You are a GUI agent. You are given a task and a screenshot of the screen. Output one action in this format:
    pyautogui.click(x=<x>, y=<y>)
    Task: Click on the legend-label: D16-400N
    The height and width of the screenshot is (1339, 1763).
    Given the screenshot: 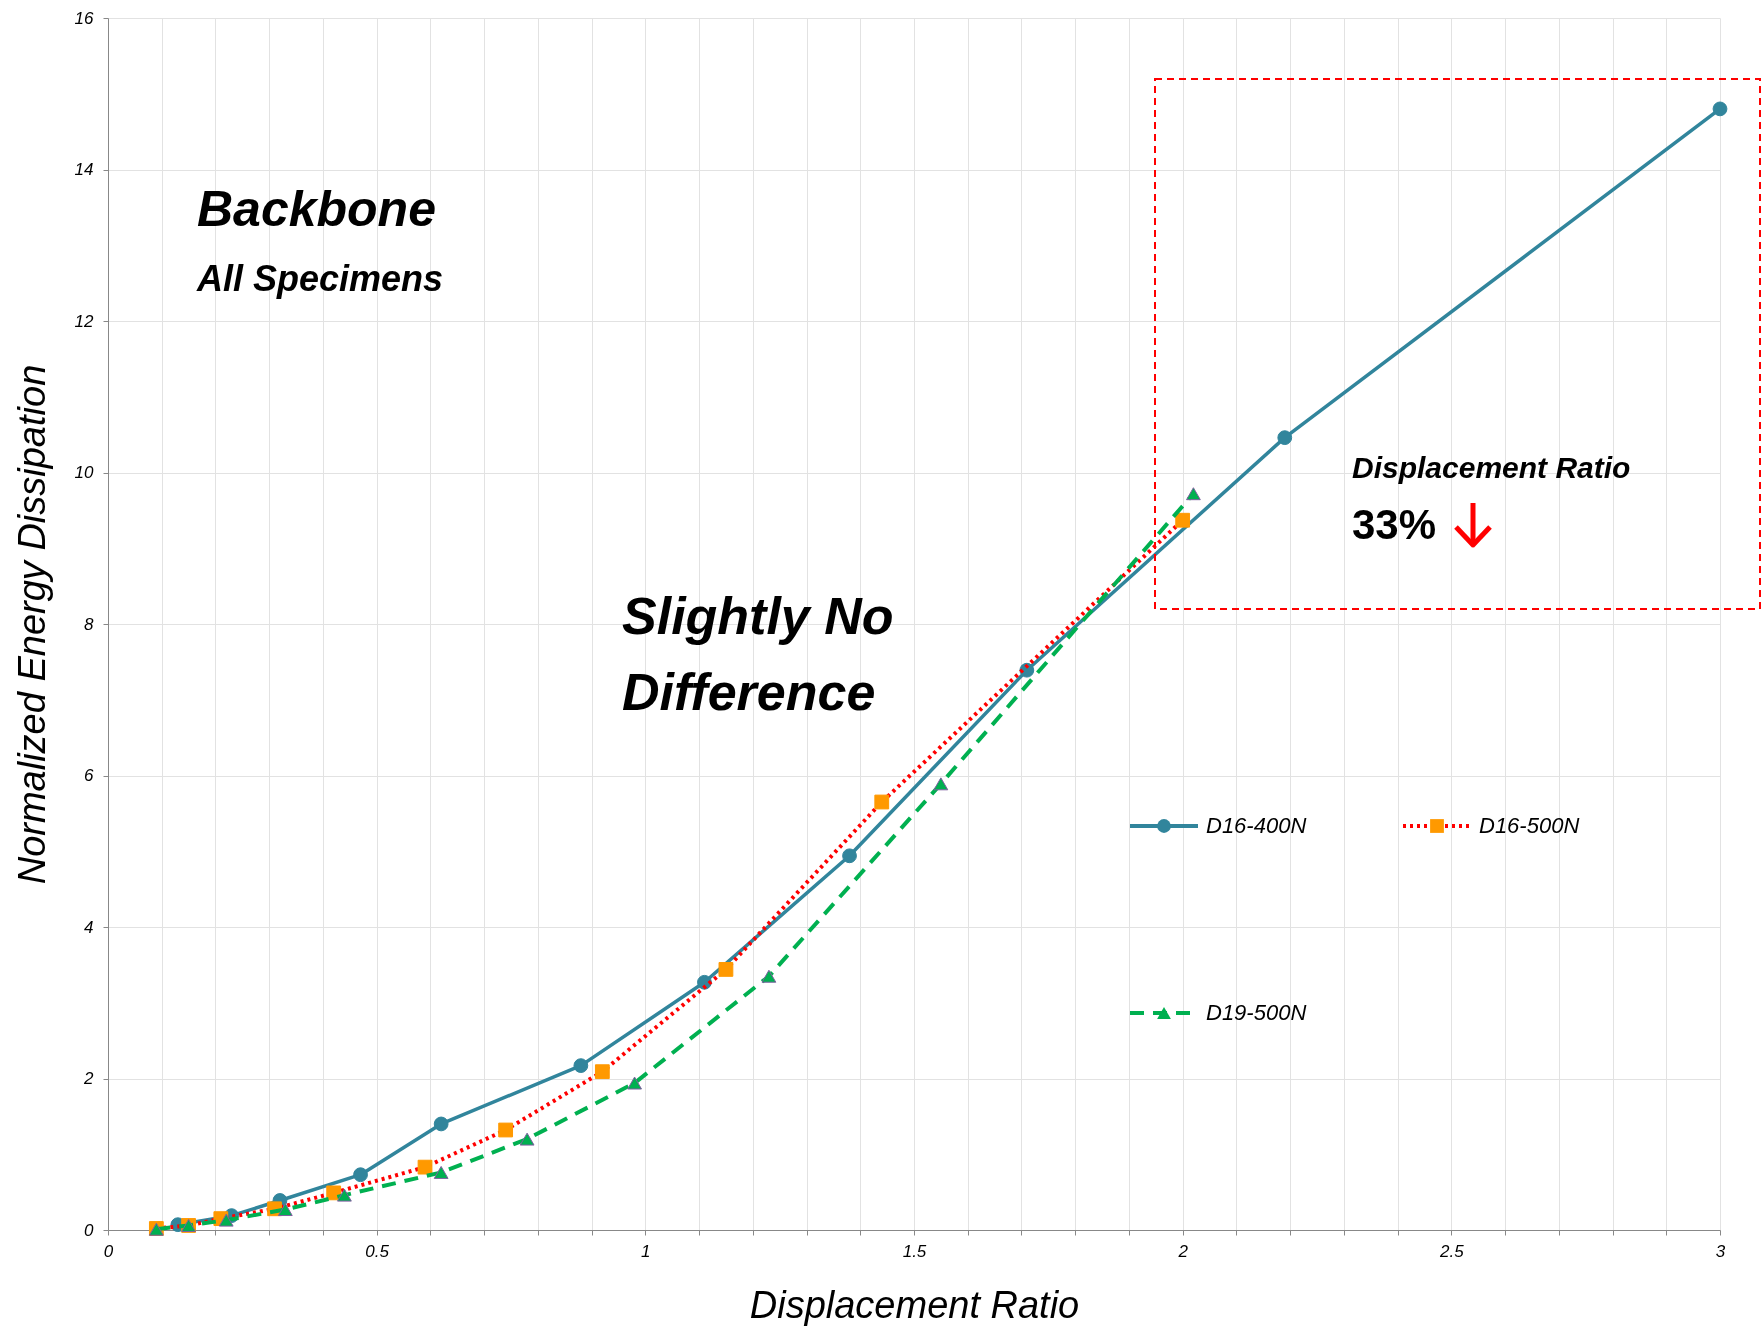 What is the action you would take?
    pyautogui.click(x=1256, y=825)
    